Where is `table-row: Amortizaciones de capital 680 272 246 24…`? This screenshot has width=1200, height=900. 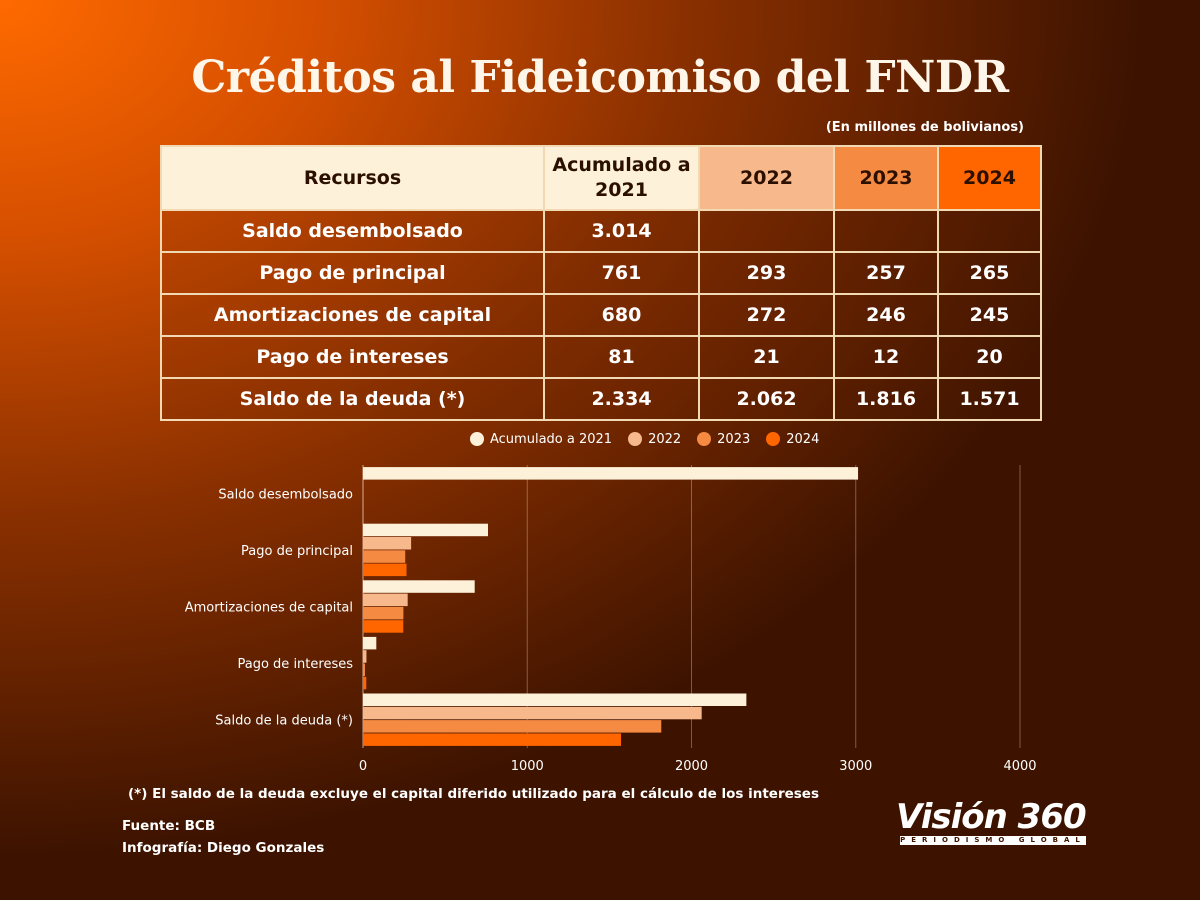 table-row: Amortizaciones de capital 680 272 246 24… is located at coordinates (601, 315).